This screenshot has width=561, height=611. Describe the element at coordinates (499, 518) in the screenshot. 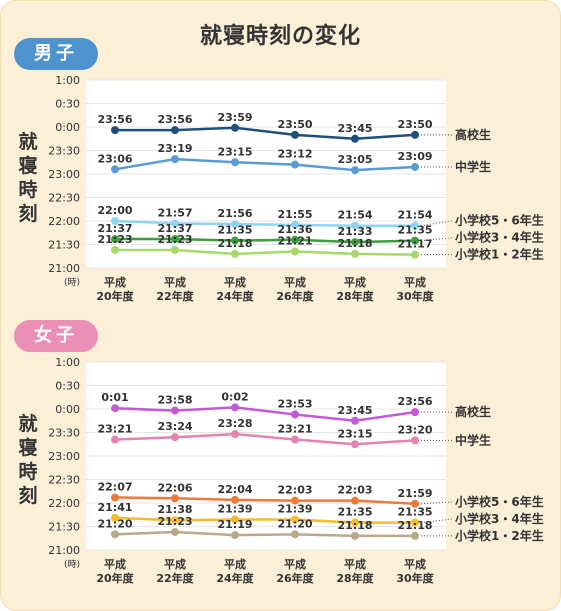

I see `legend-label: 小学校3・4年生` at that location.